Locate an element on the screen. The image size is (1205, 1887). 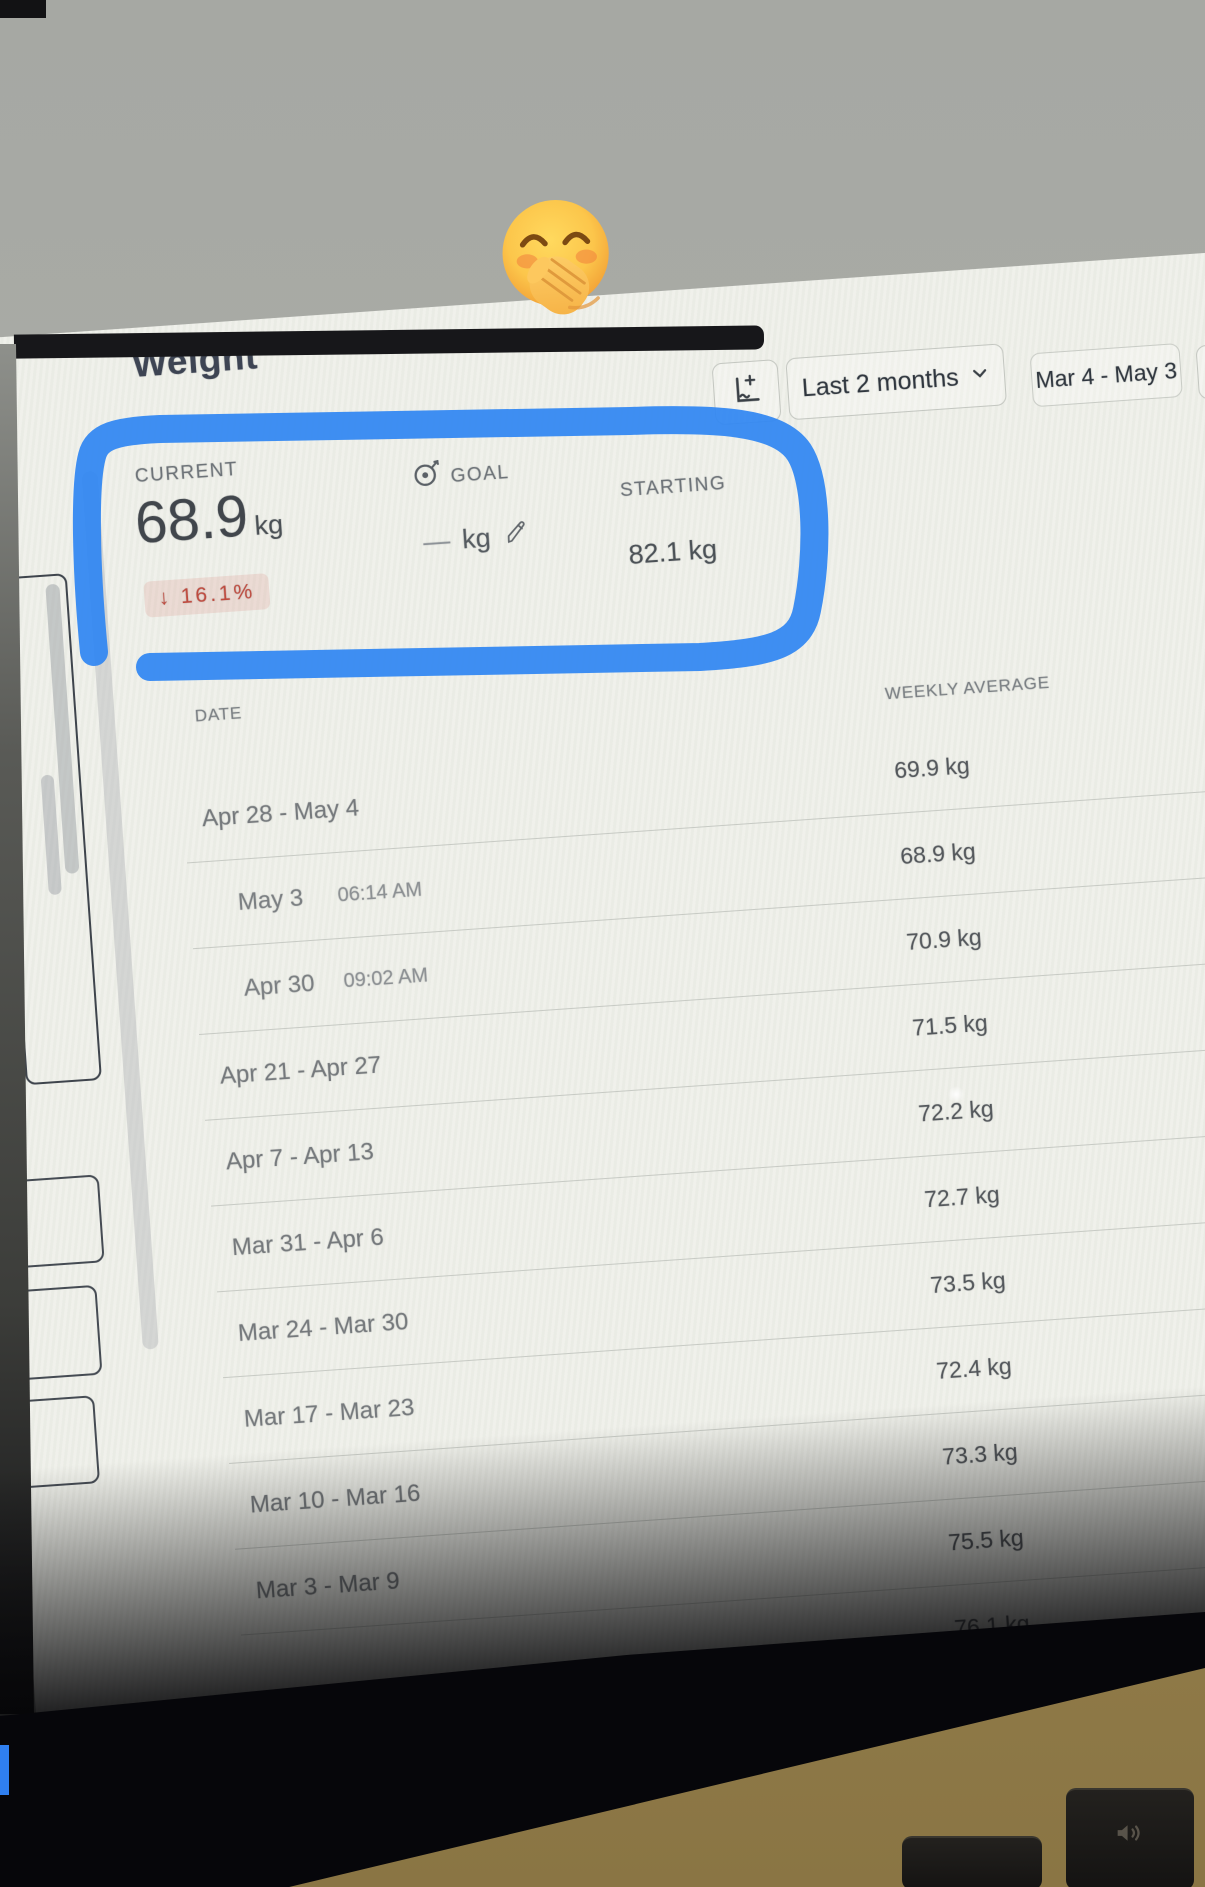
chart-add-icon is located at coordinates (746, 392).